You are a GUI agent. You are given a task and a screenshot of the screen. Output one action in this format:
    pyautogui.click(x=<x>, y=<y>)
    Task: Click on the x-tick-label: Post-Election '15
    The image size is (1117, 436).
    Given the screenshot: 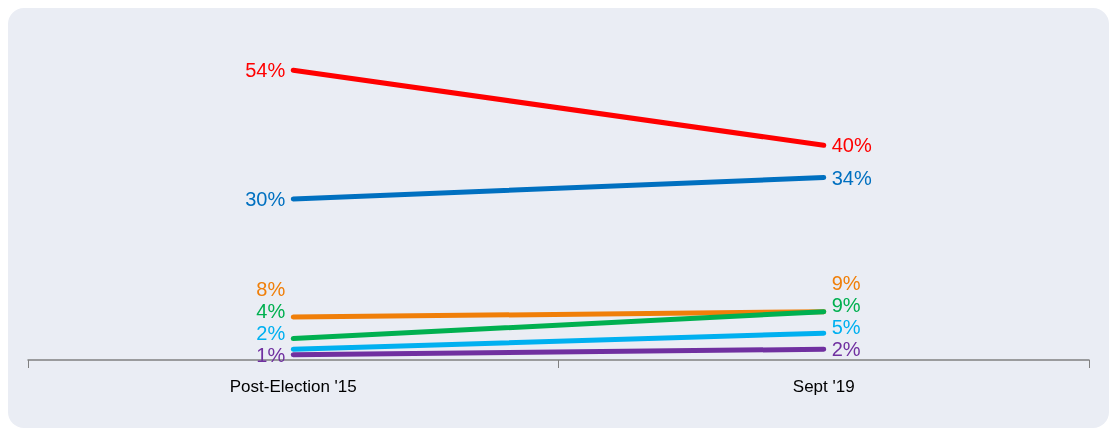 What is the action you would take?
    pyautogui.click(x=293, y=386)
    